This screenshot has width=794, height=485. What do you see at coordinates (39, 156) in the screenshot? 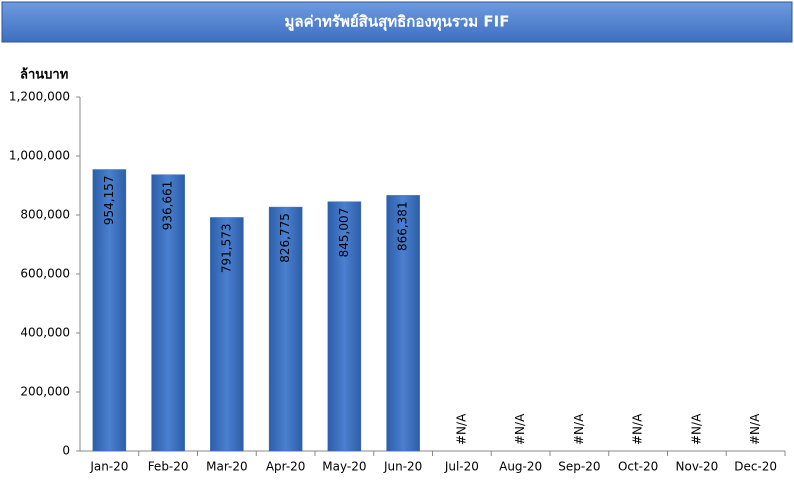
I see `y-tick-label: 1,000,000` at bounding box center [39, 156].